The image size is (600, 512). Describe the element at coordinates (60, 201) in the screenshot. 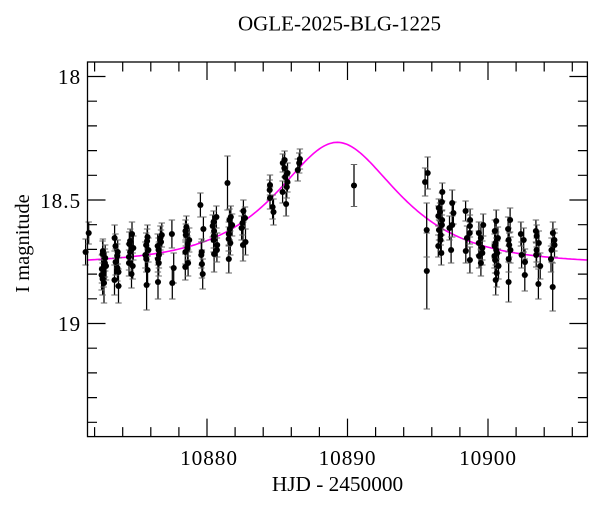

I see `svg-text: 18.5` at that location.